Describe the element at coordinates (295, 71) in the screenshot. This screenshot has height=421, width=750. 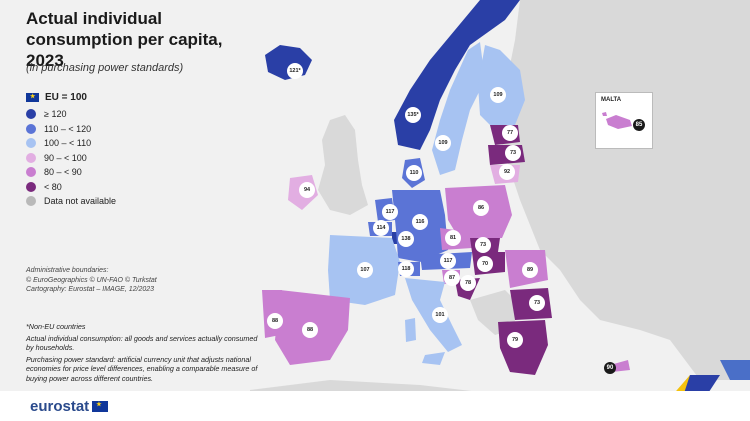
I see `value-label-is: 121*` at that location.